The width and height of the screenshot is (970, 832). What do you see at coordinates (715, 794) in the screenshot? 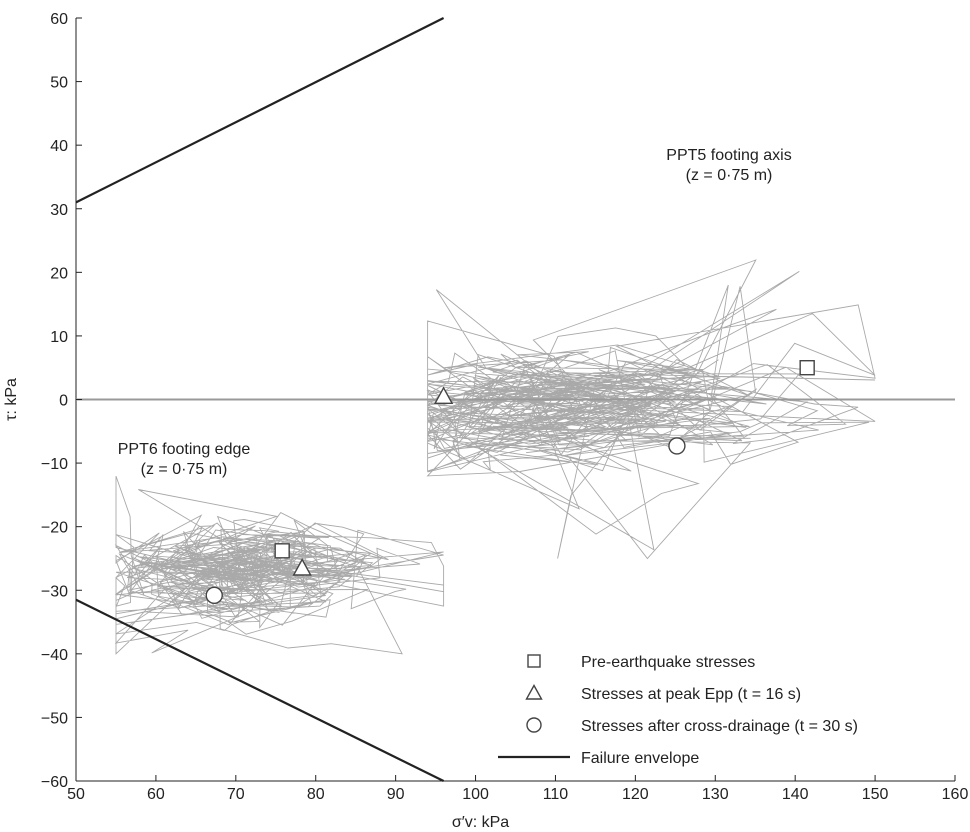
I see `x-tick-label: 130` at bounding box center [715, 794].